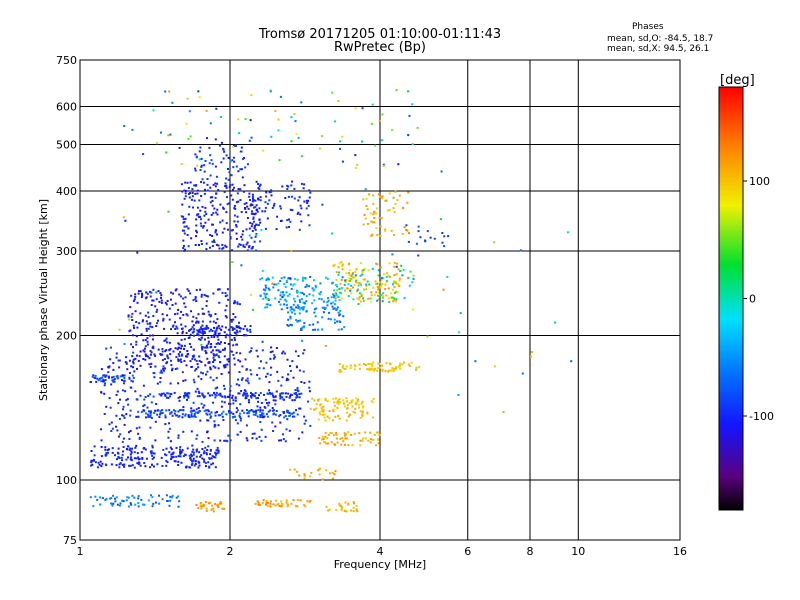 The height and width of the screenshot is (600, 800). What do you see at coordinates (737, 80) in the screenshot?
I see `colorbar-label: [deg]` at bounding box center [737, 80].